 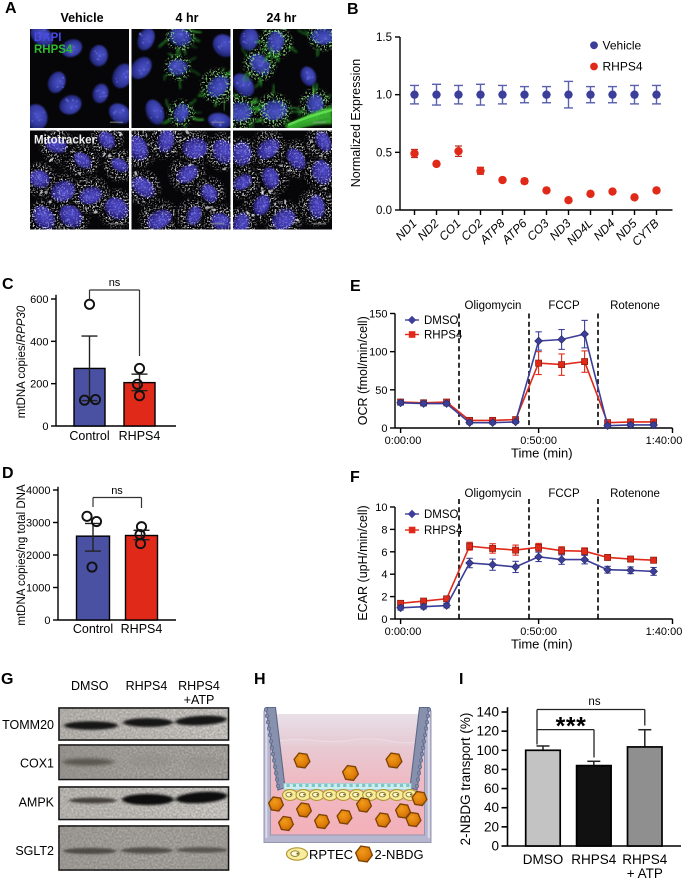 What do you see at coordinates (187, 18) in the screenshot?
I see `svg-text: 4 hr` at bounding box center [187, 18].